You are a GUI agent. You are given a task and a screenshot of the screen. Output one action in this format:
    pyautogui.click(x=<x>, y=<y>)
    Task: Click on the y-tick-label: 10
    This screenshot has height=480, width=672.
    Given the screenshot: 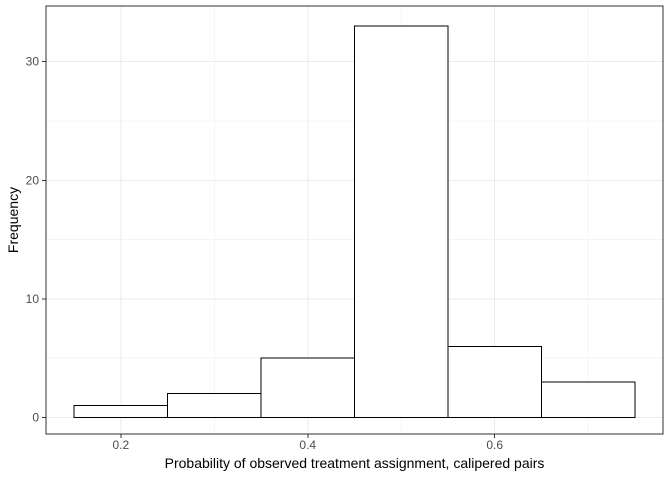 What is the action you would take?
    pyautogui.click(x=33, y=299)
    